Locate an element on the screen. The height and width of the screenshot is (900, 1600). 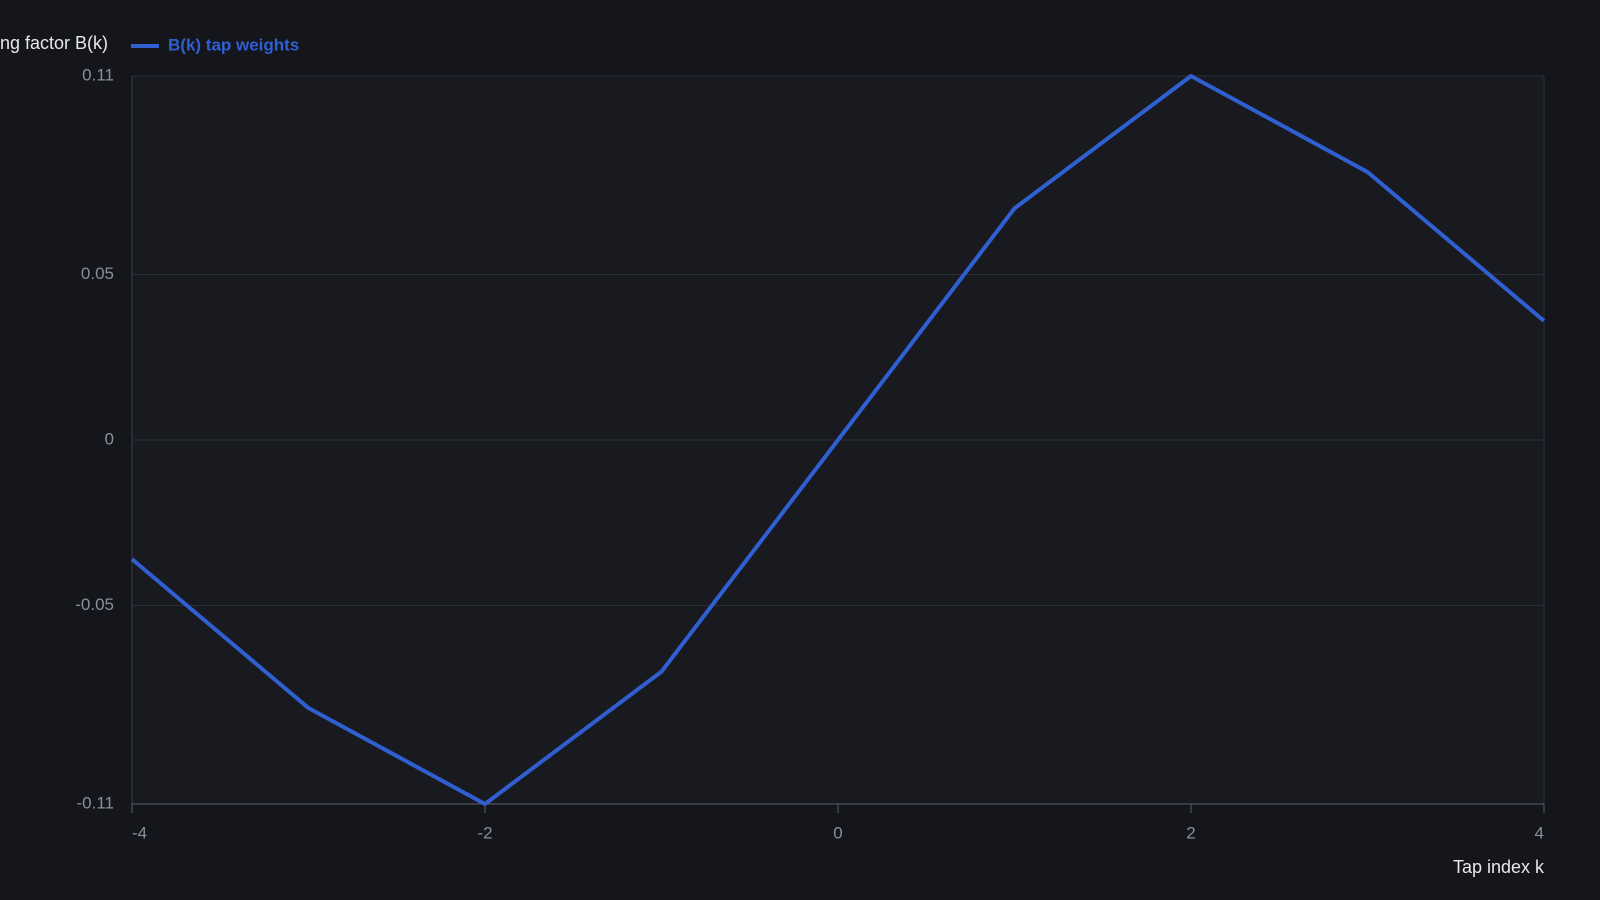
y-axis-label: ng factor B(k) is located at coordinates (54, 43).